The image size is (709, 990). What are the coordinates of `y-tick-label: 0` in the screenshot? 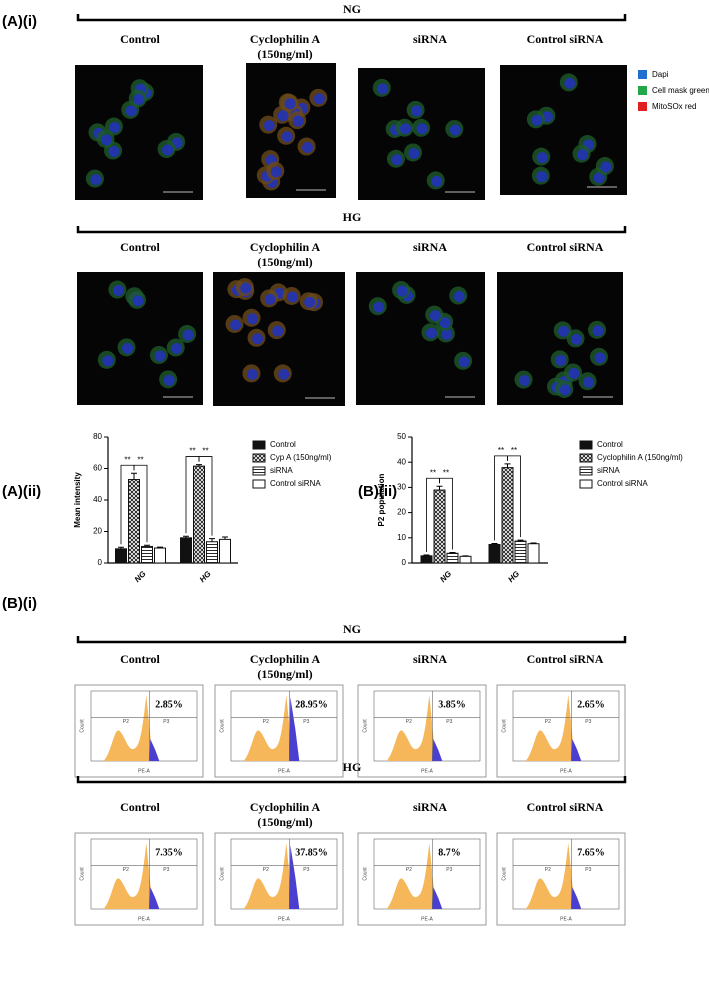 It's located at (100, 562).